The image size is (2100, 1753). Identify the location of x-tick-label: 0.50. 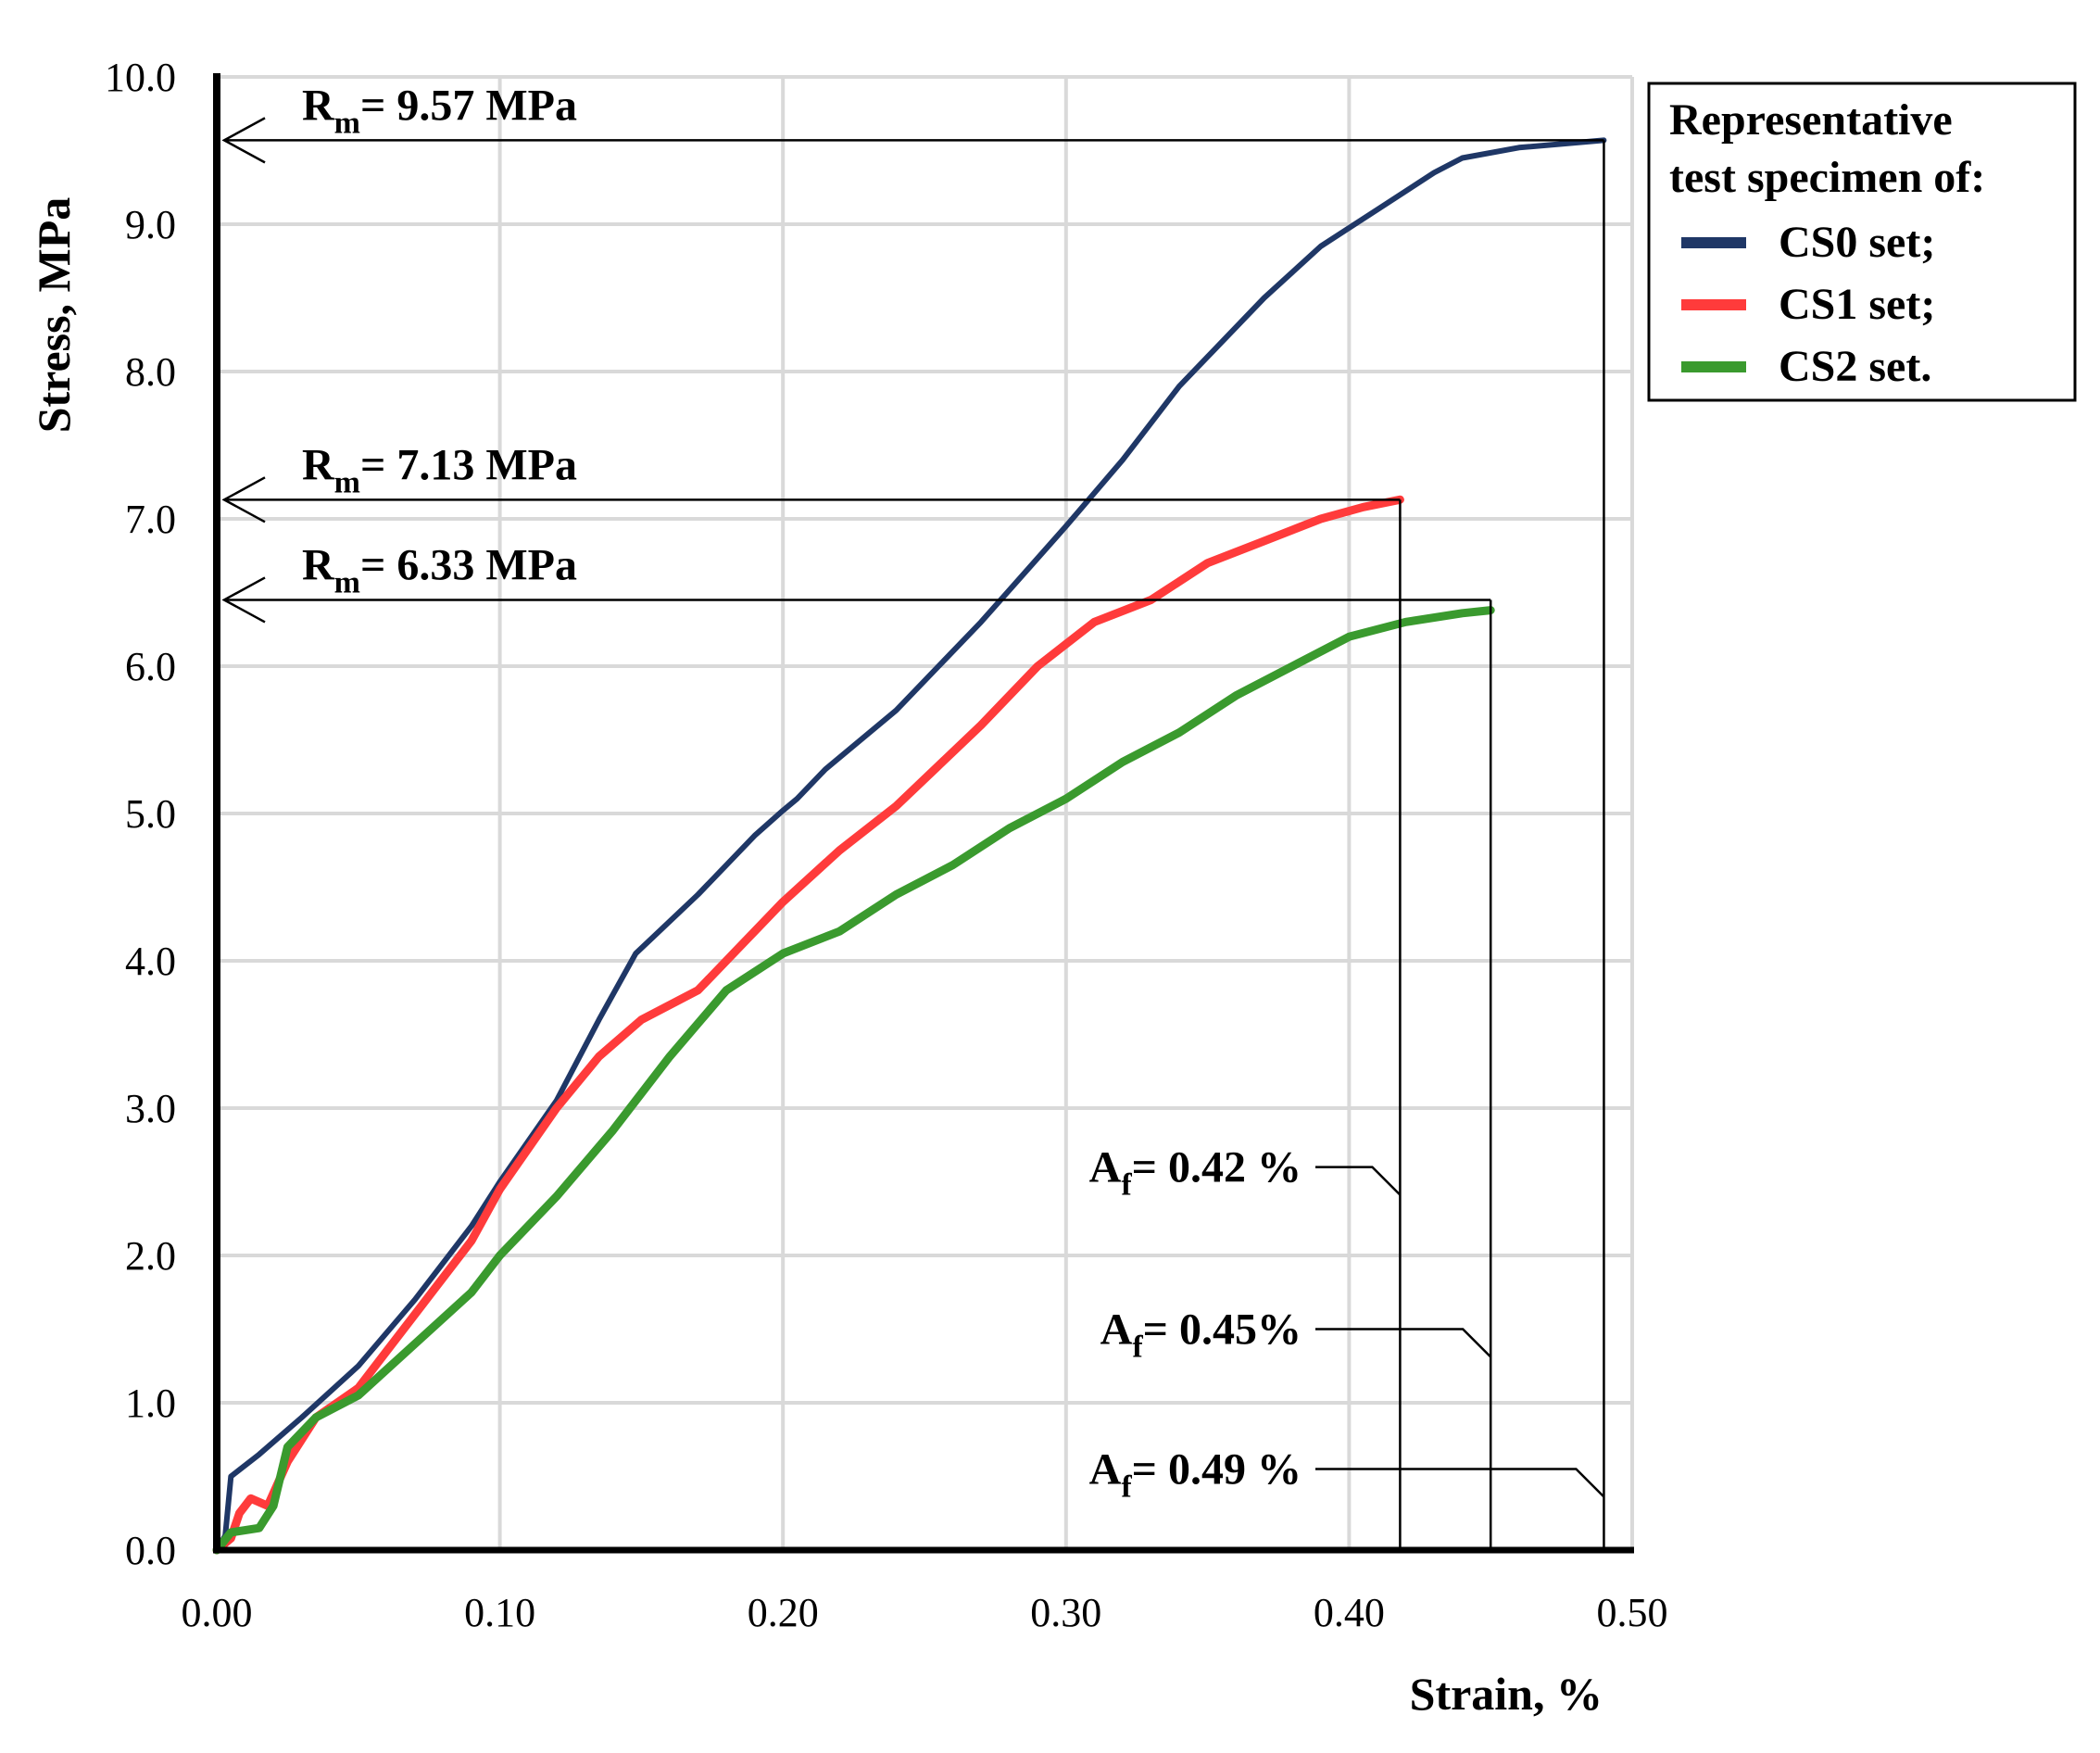
(1633, 1612).